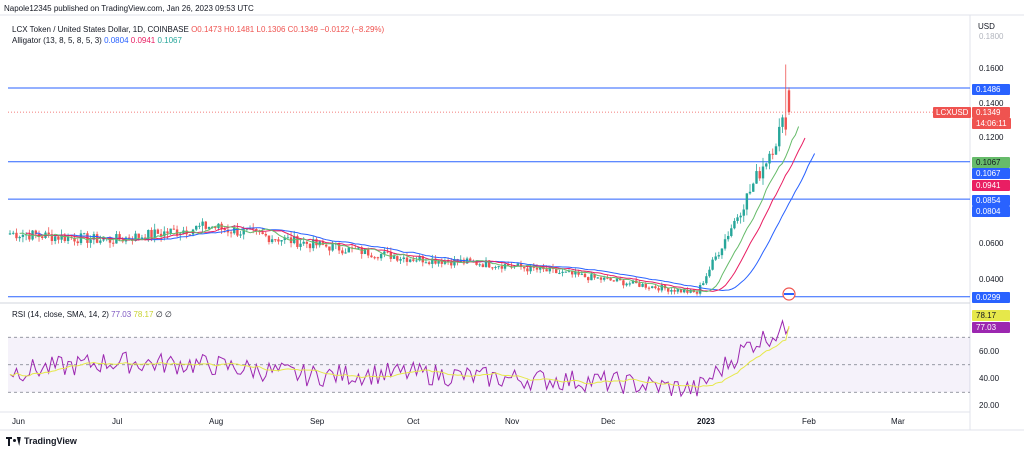 The image size is (1024, 455). What do you see at coordinates (991, 200) in the screenshot?
I see `level-tag-0.0854: 0.0854` at bounding box center [991, 200].